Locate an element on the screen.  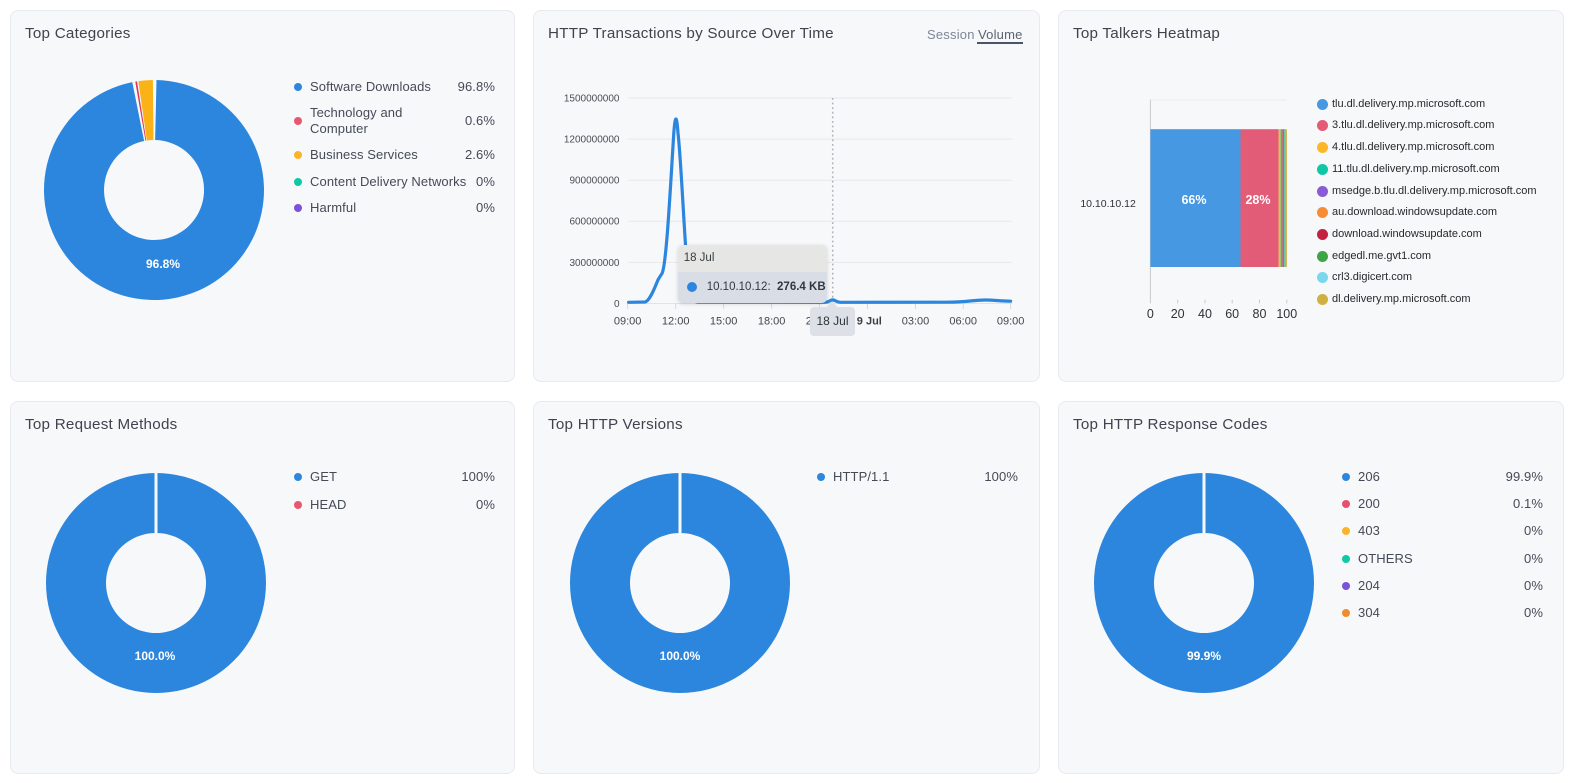
svg-text: 06:00 is located at coordinates (963, 322).